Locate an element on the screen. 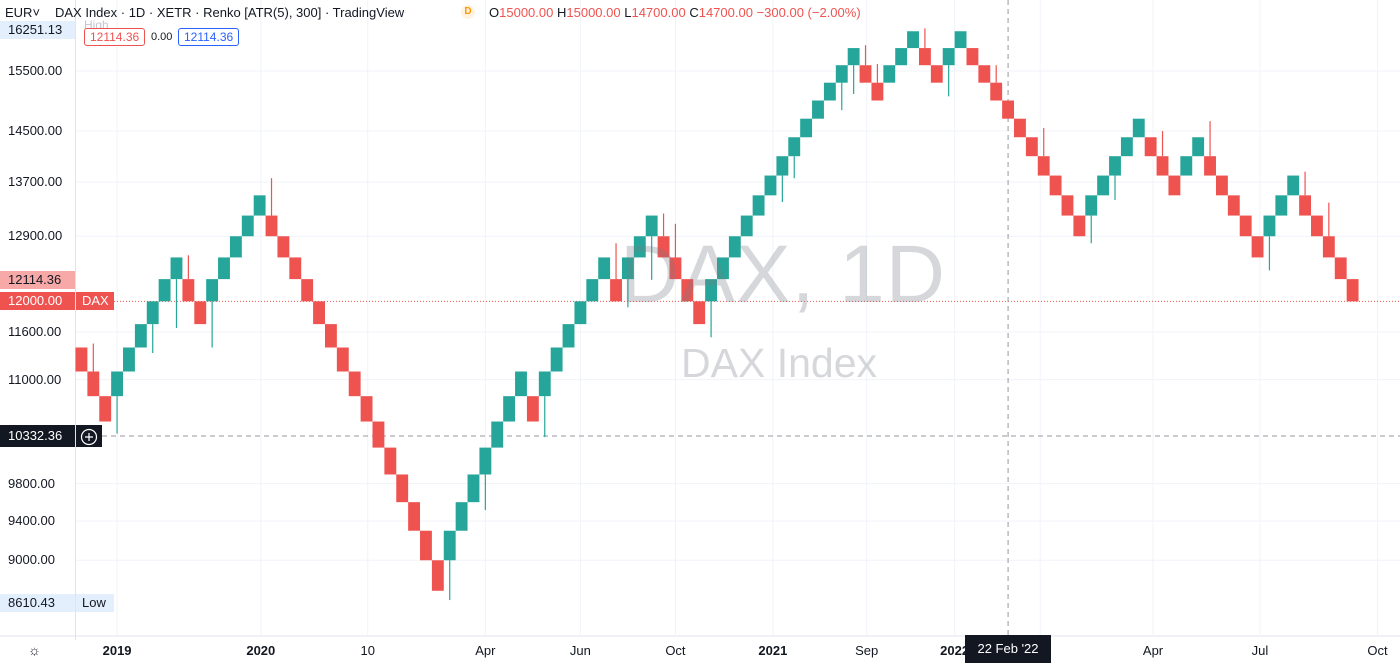  symbol-price-tag: DAX is located at coordinates (95, 301).